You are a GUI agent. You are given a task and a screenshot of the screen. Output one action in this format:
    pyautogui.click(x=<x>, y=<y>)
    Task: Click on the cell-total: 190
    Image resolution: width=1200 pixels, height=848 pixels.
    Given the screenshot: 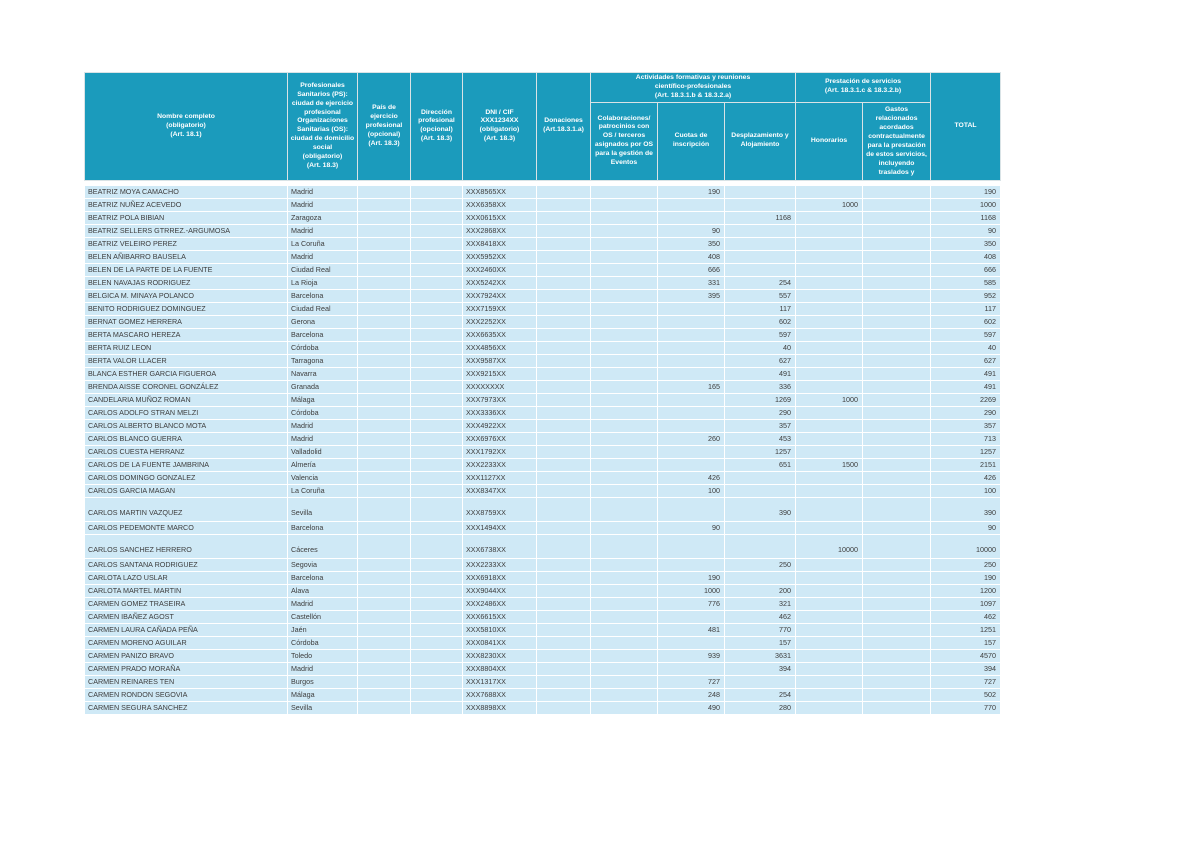 What is the action you would take?
    pyautogui.click(x=965, y=191)
    